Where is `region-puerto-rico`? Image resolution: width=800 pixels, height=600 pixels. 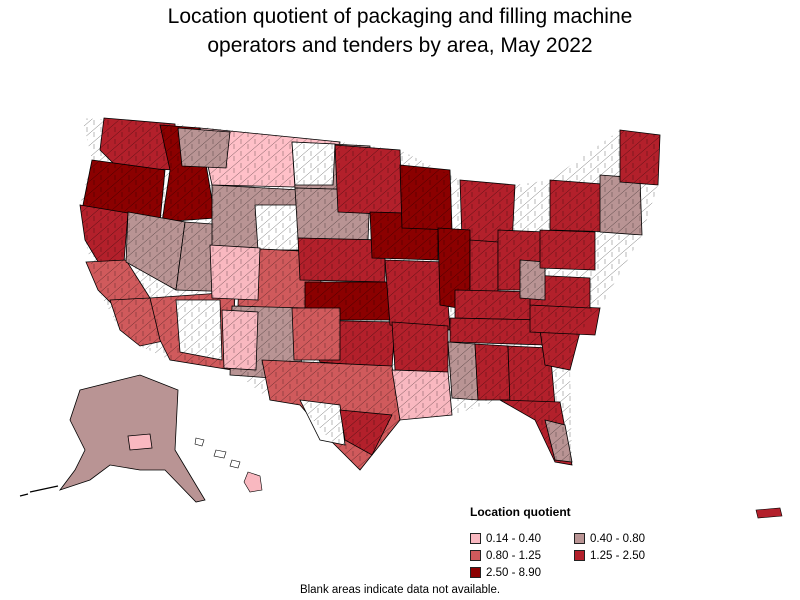
region-puerto-rico is located at coordinates (769, 513).